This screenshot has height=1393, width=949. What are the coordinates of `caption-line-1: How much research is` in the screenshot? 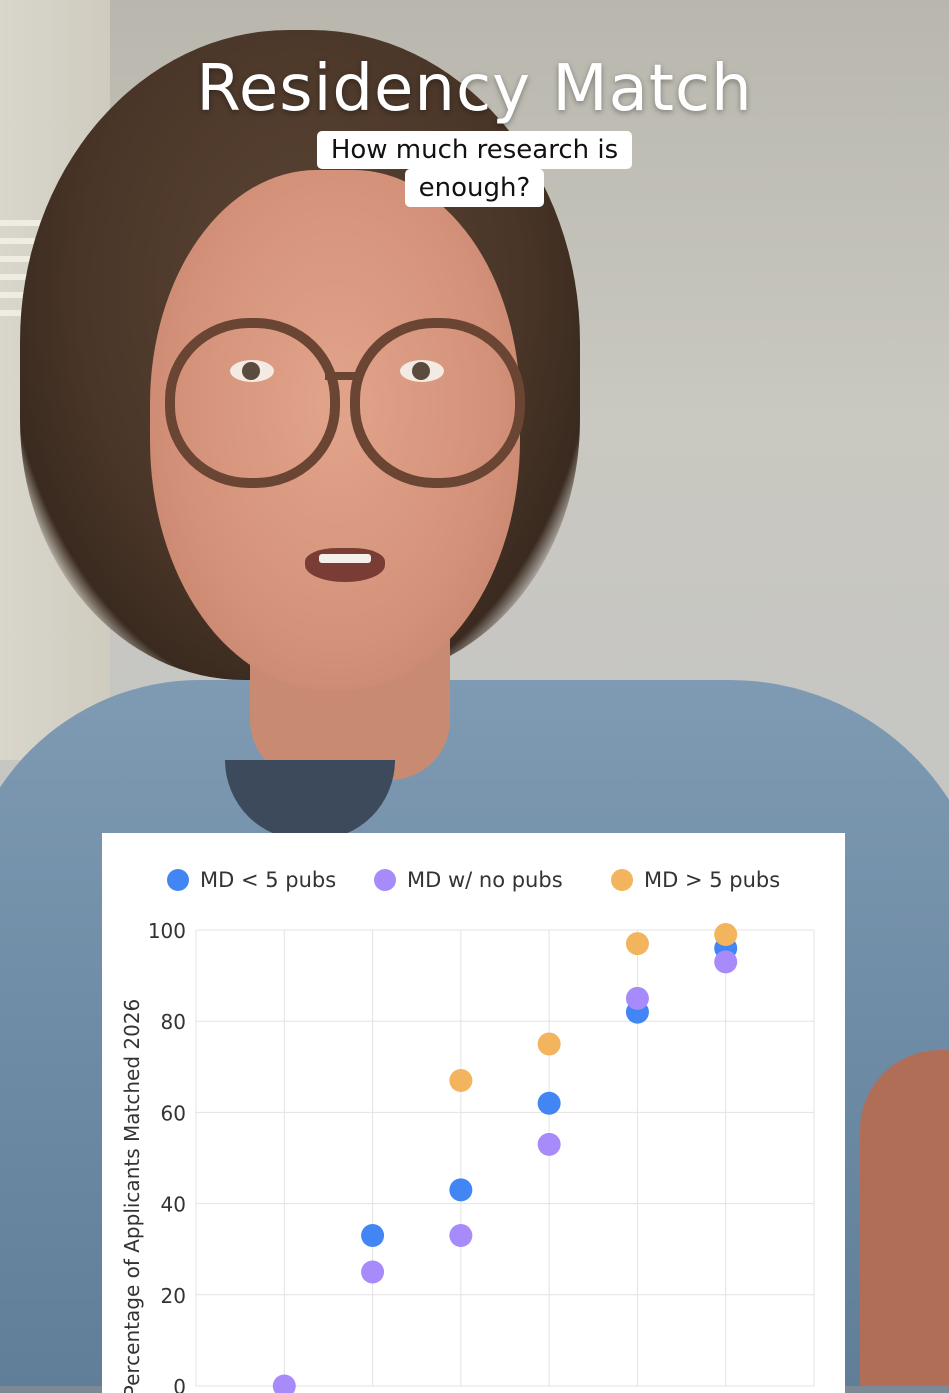 It's located at (474, 150).